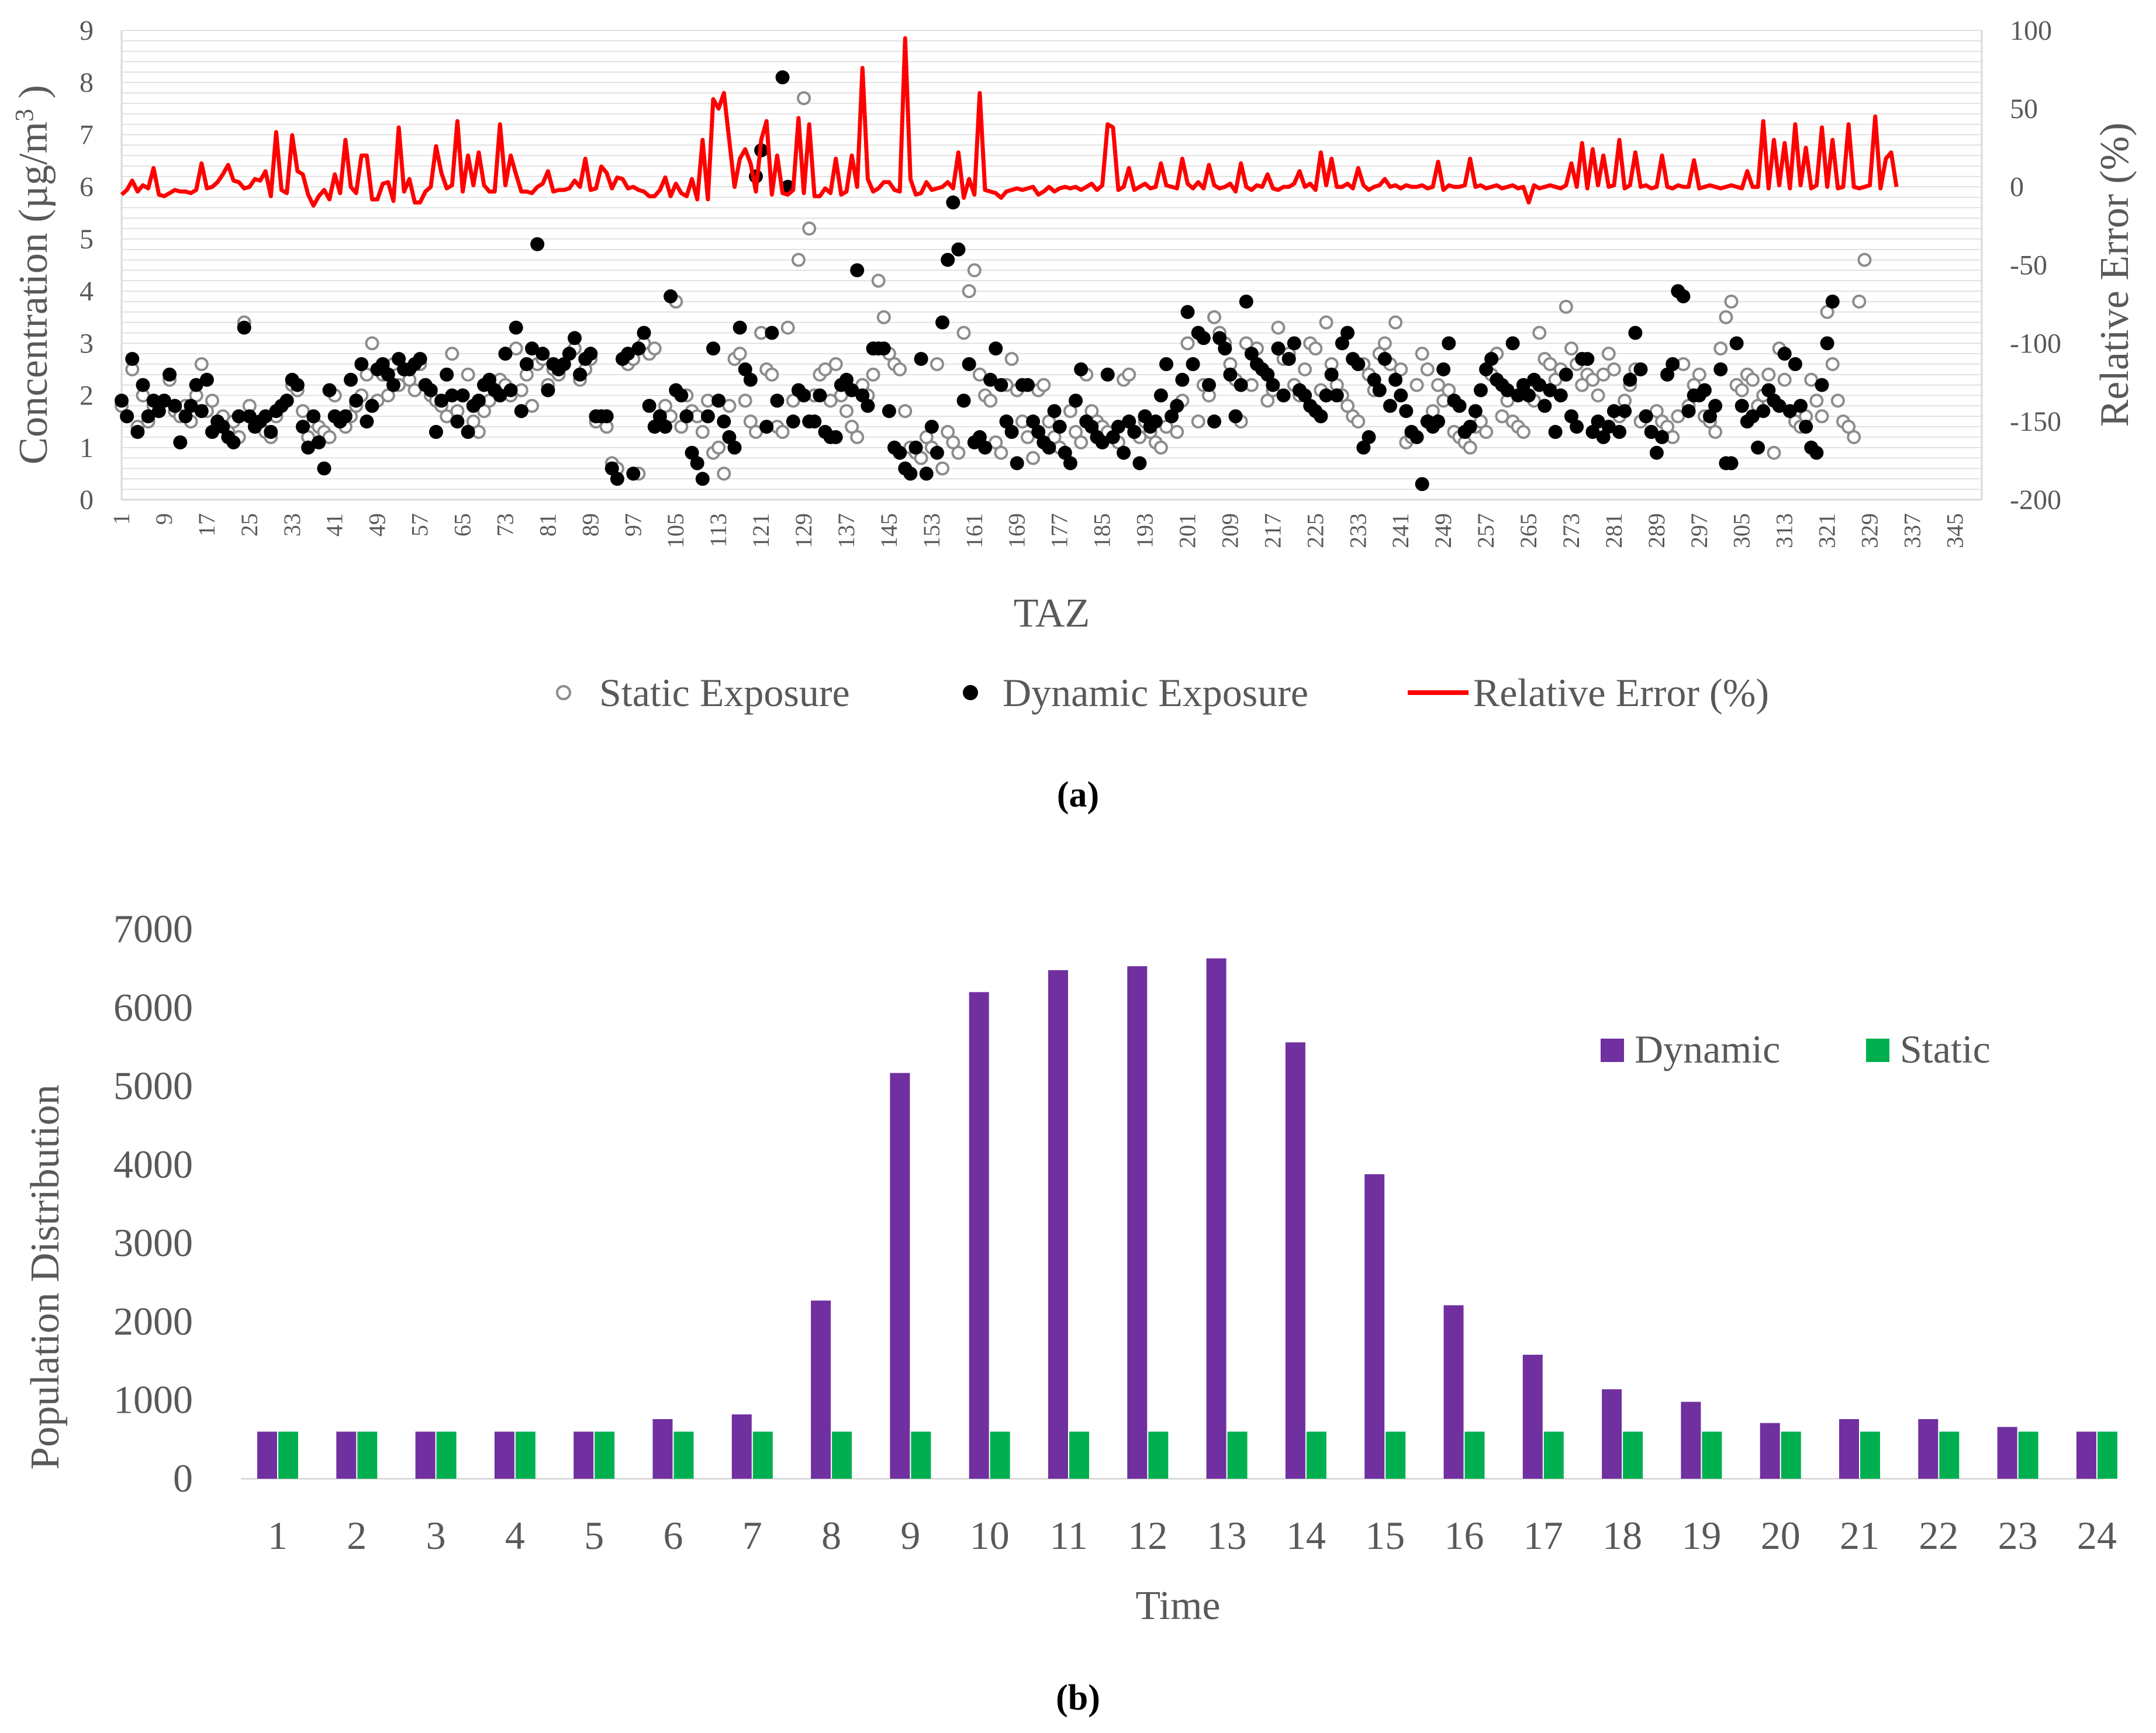 This screenshot has width=2156, height=1733. Describe the element at coordinates (1939, 1535) in the screenshot. I see `bar-x-tick-label: 22` at that location.